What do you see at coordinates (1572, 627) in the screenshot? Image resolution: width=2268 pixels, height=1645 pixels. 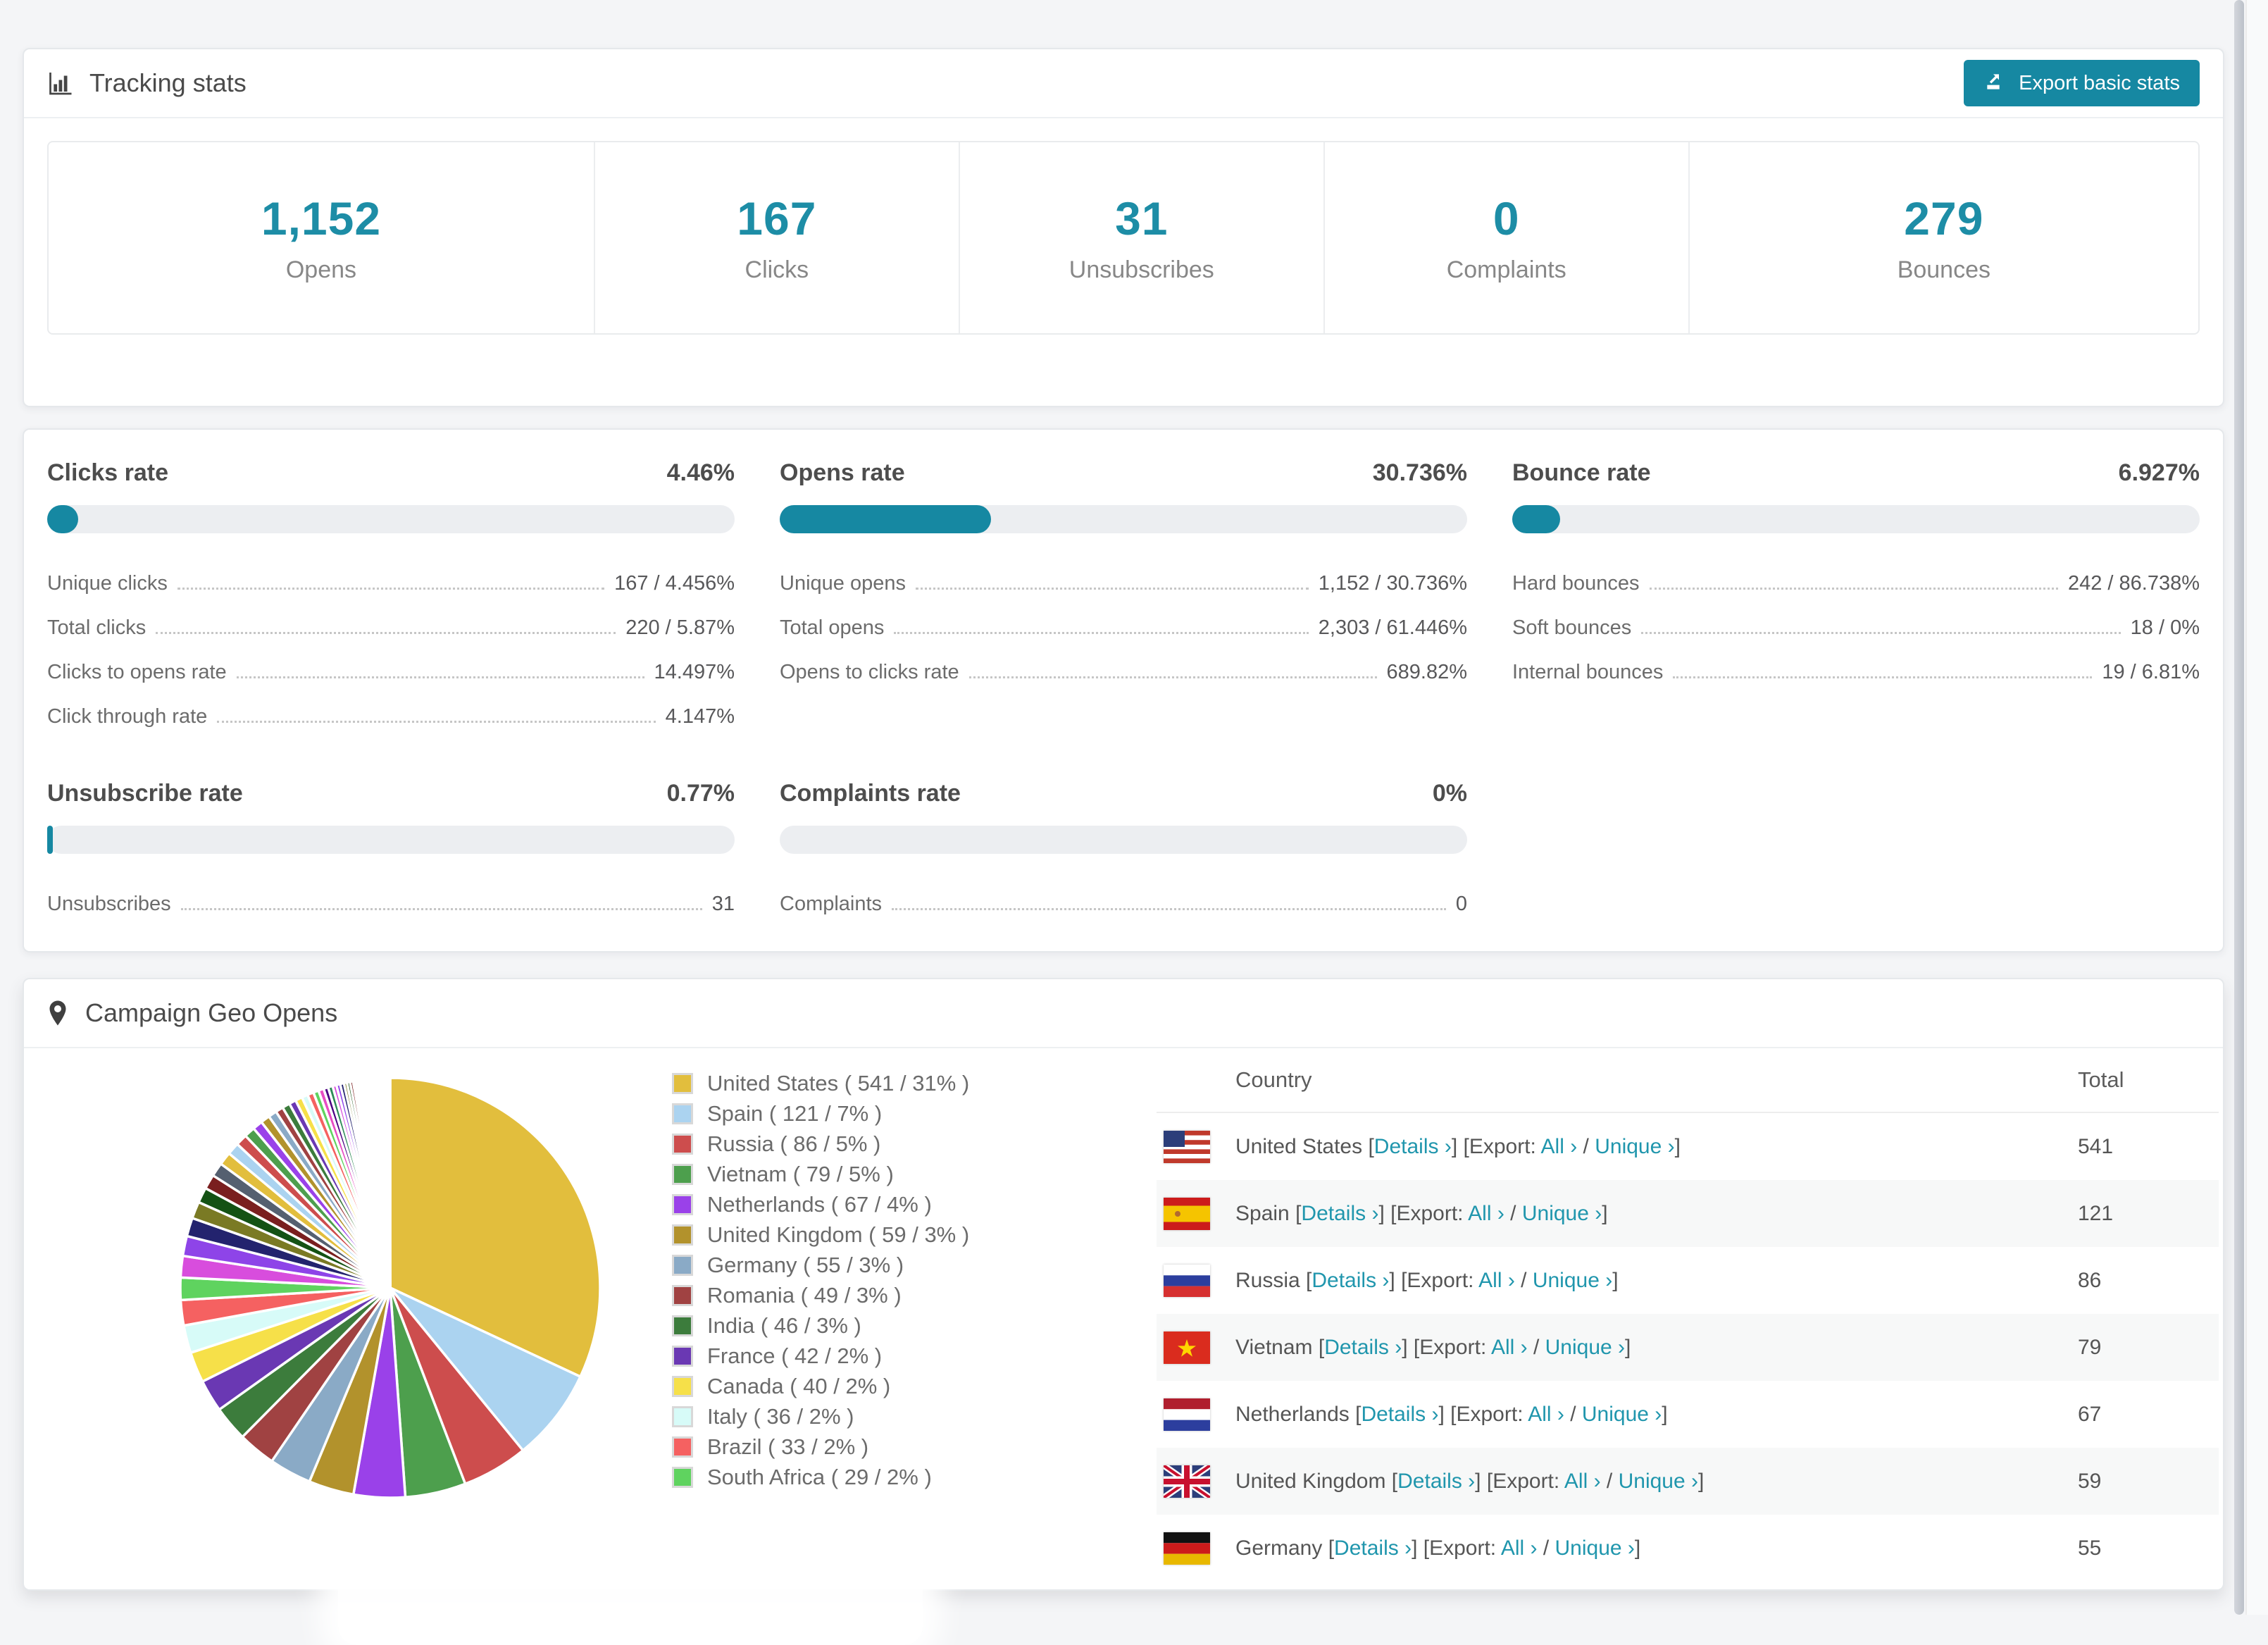 I see `rate-row-label: Soft bounces` at bounding box center [1572, 627].